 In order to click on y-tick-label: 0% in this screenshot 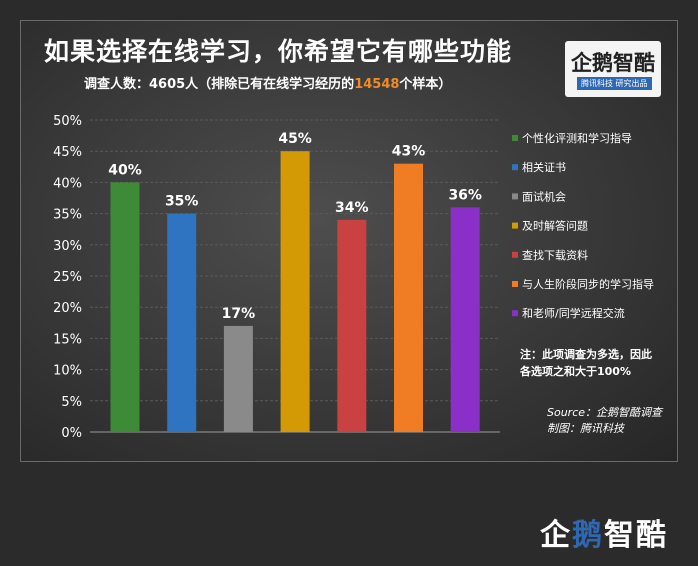, I will do `click(71, 433)`.